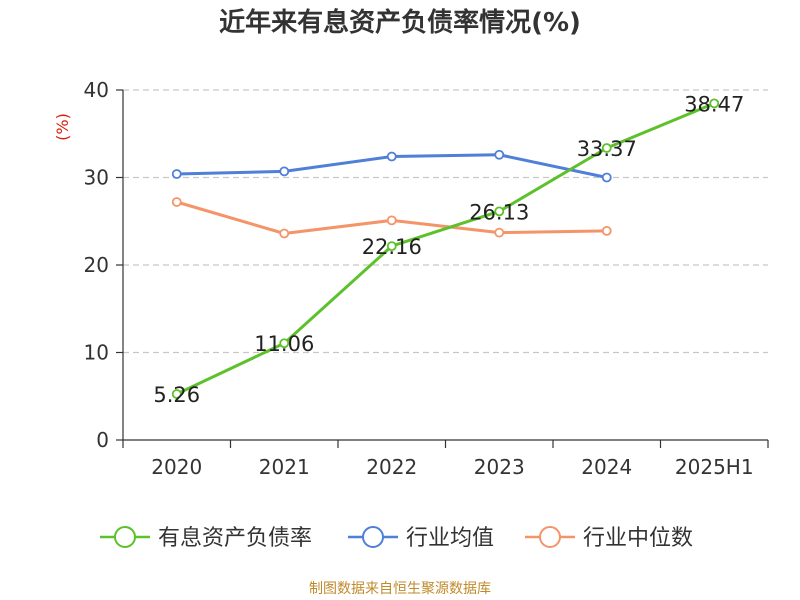 Image resolution: width=800 pixels, height=600 pixels. I want to click on y-tick-label: 30, so click(96, 178).